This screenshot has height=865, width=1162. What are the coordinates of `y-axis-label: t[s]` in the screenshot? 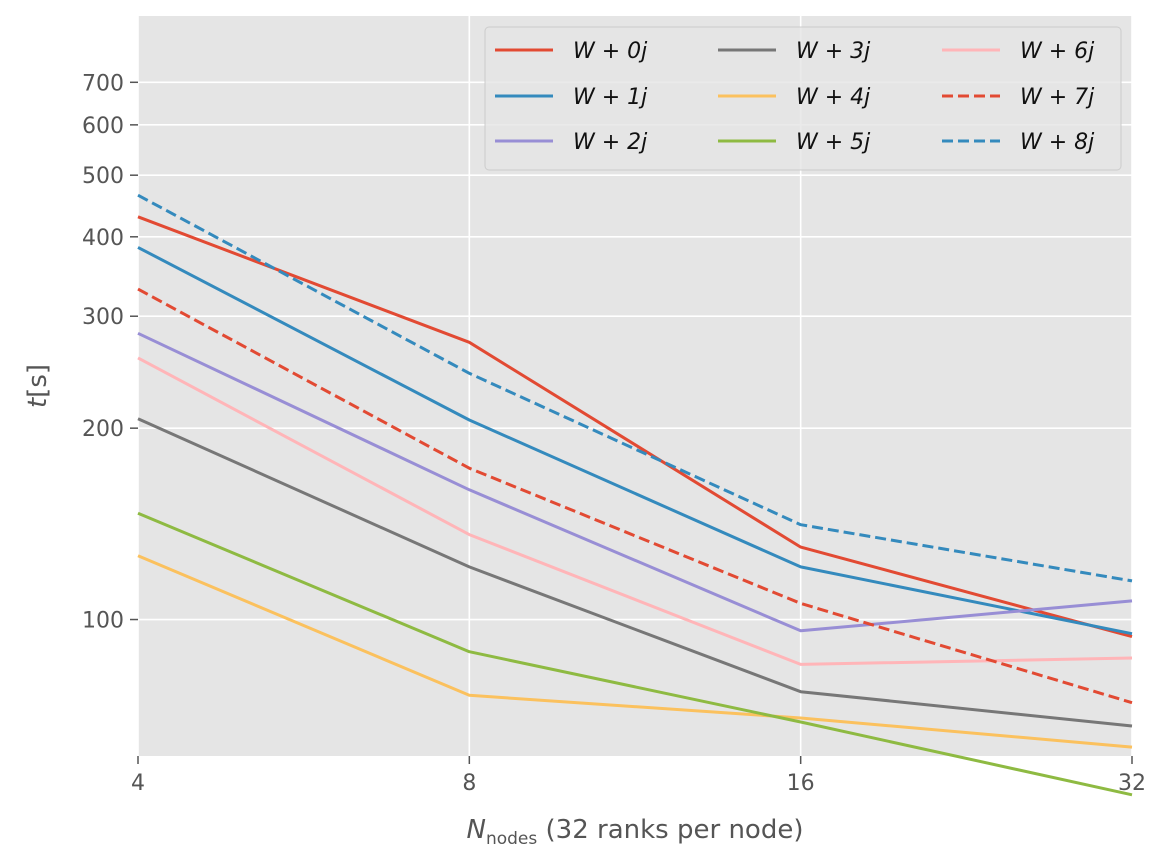 It's located at (38, 386).